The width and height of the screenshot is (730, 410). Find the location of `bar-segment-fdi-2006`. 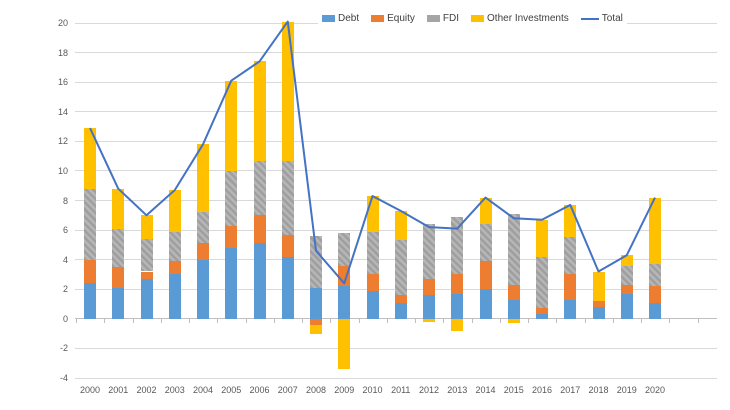

bar-segment-fdi-2006 is located at coordinates (259, 188).